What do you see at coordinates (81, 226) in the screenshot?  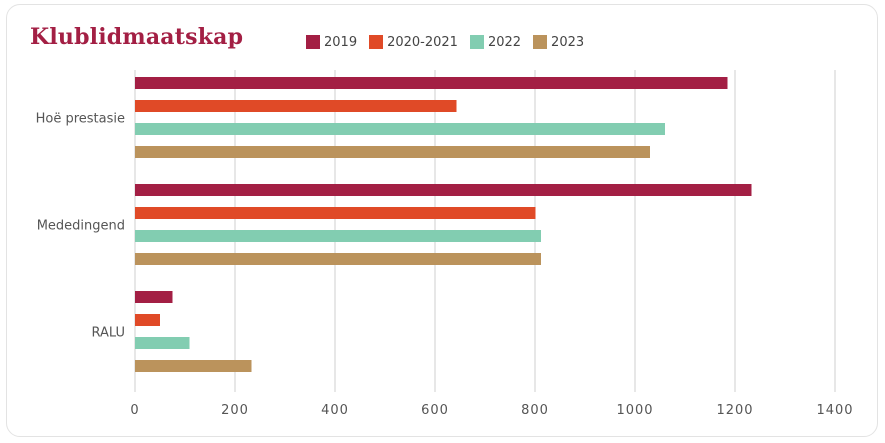 I see `category-label: Mededingend` at bounding box center [81, 226].